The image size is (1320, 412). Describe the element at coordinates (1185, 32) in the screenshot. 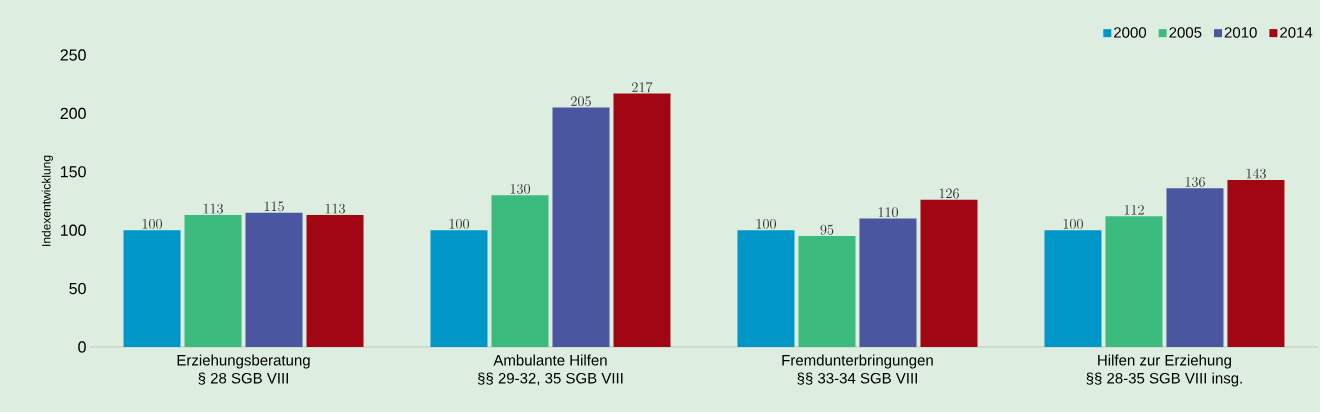

I see `legend-label: 2005` at that location.